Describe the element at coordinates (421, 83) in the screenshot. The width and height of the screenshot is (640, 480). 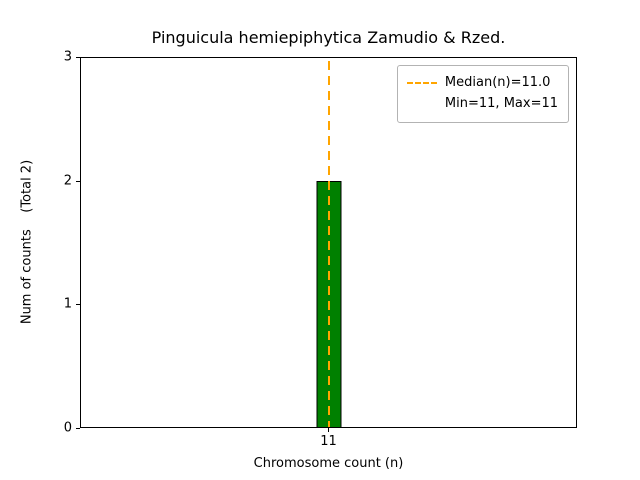
I see `legend-dashed-line-handle` at that location.